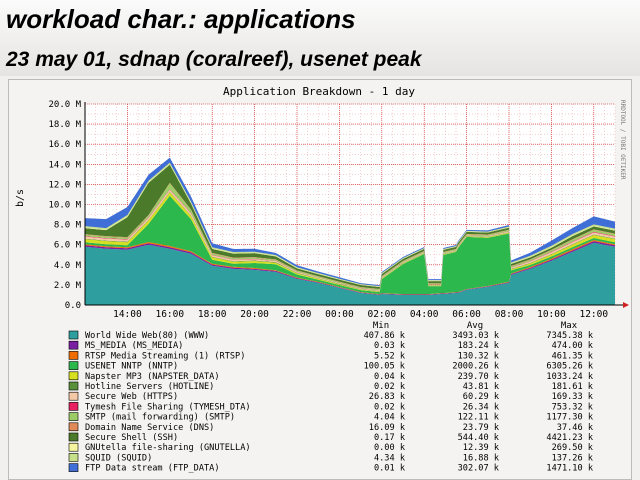 Image resolution: width=640 pixels, height=480 pixels. What do you see at coordinates (573, 356) in the screenshot?
I see `legend-value-max: 461.35 k` at bounding box center [573, 356].